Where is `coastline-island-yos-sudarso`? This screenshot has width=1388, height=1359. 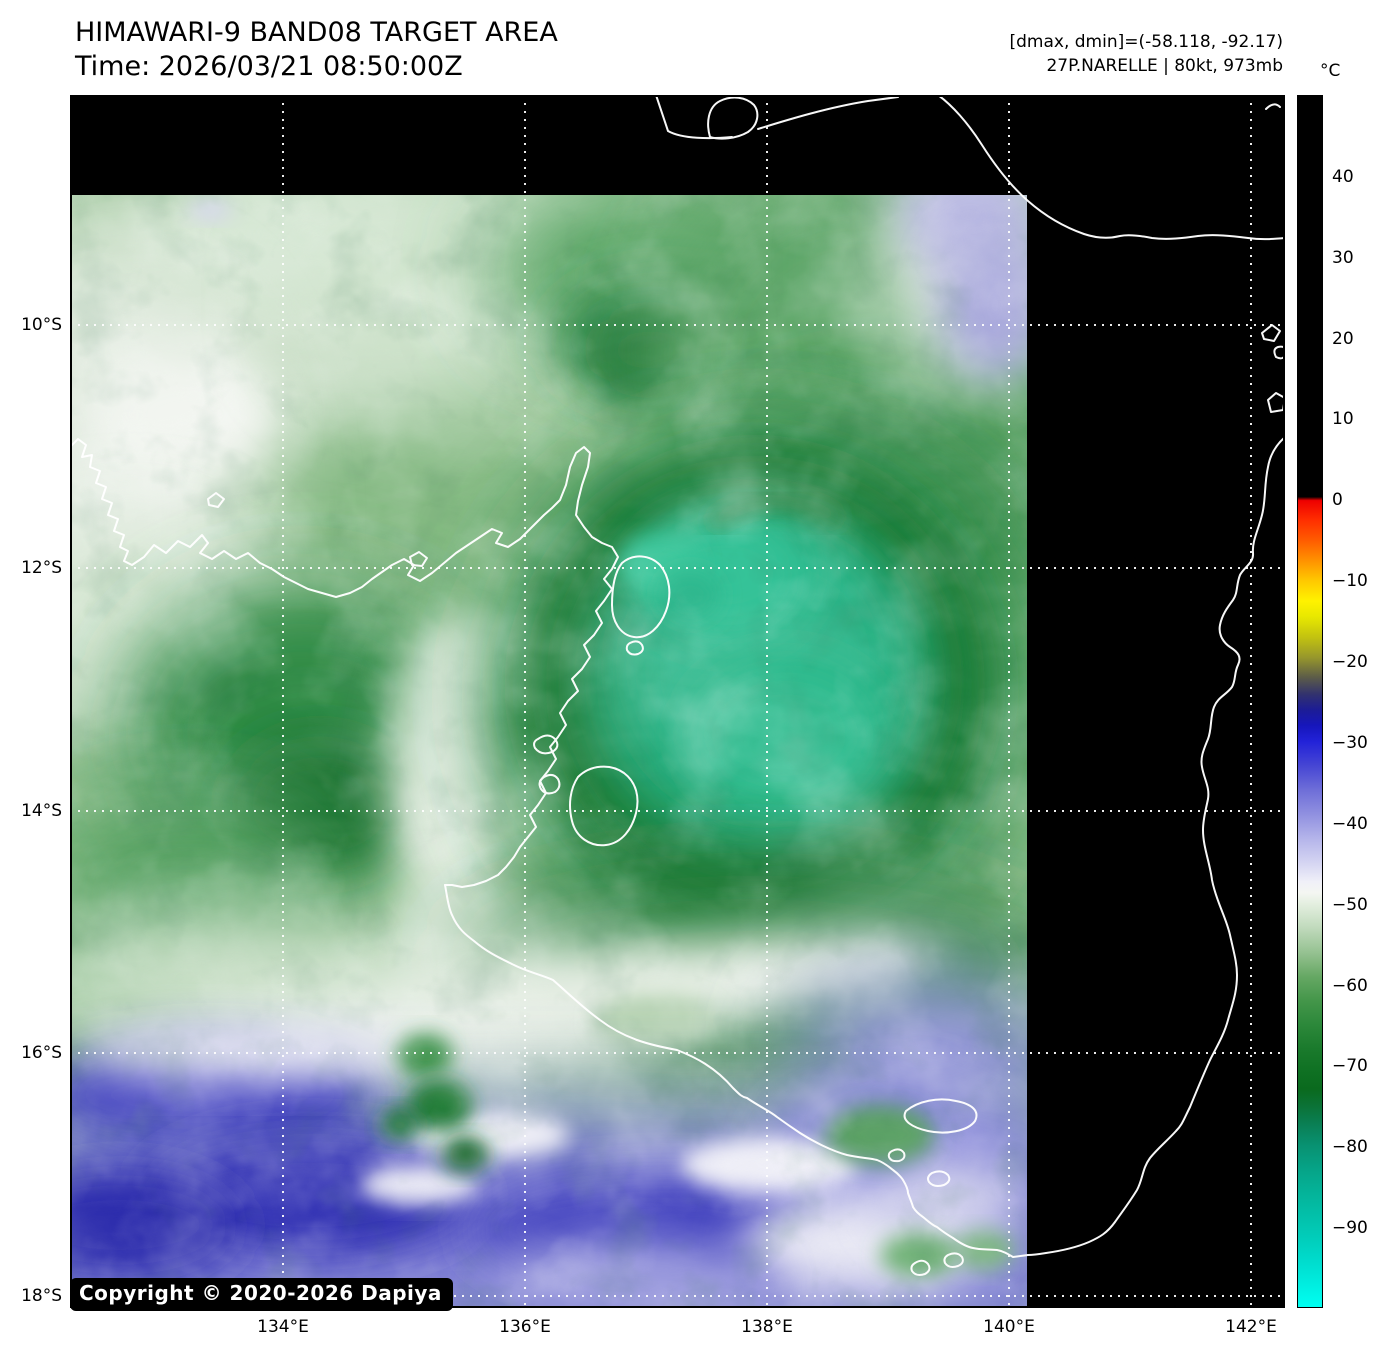 coastline-island-yos-sudarso is located at coordinates (733, 118).